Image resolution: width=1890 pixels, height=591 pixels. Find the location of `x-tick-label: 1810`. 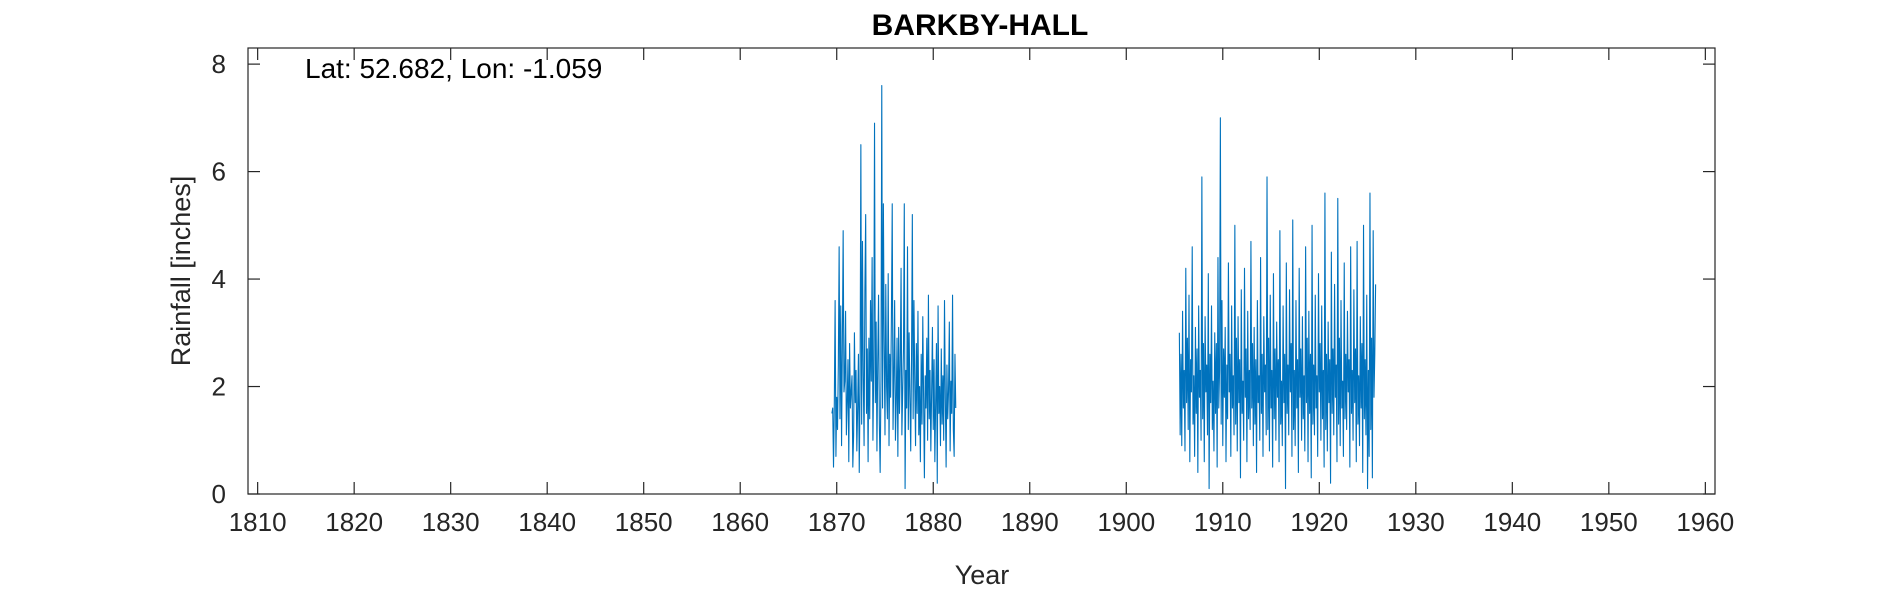

x-tick-label: 1810 is located at coordinates (258, 522).